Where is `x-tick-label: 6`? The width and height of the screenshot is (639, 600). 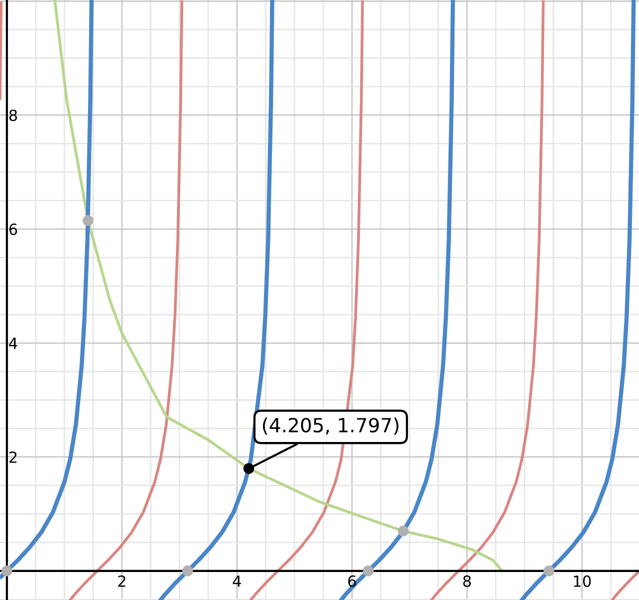
x-tick-label: 6 is located at coordinates (352, 581).